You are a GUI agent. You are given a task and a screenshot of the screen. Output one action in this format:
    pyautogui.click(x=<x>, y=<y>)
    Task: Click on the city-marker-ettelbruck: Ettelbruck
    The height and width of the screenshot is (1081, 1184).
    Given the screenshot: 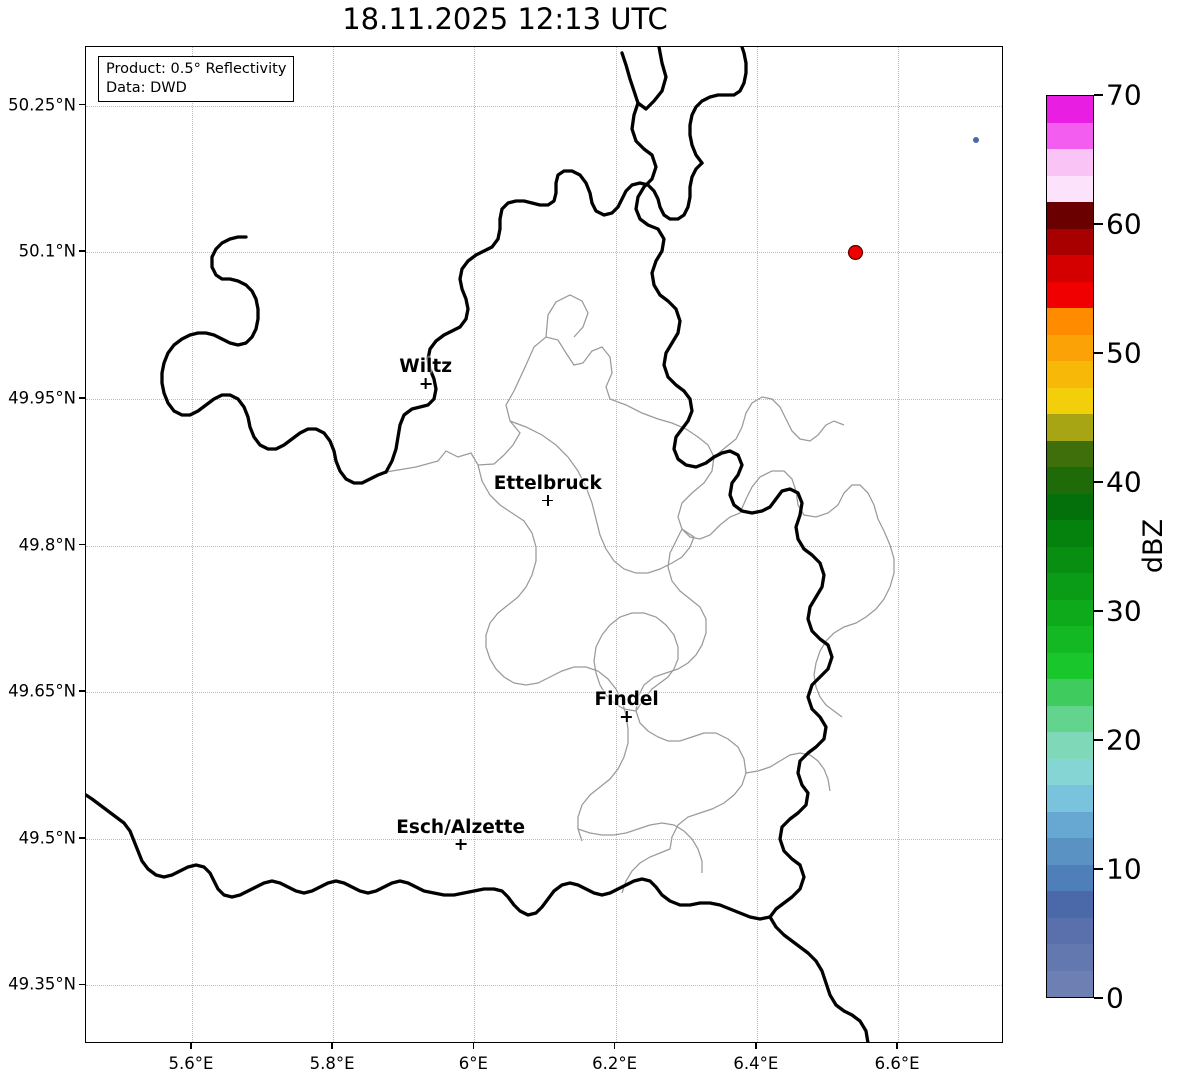 What is the action you would take?
    pyautogui.click(x=547, y=490)
    